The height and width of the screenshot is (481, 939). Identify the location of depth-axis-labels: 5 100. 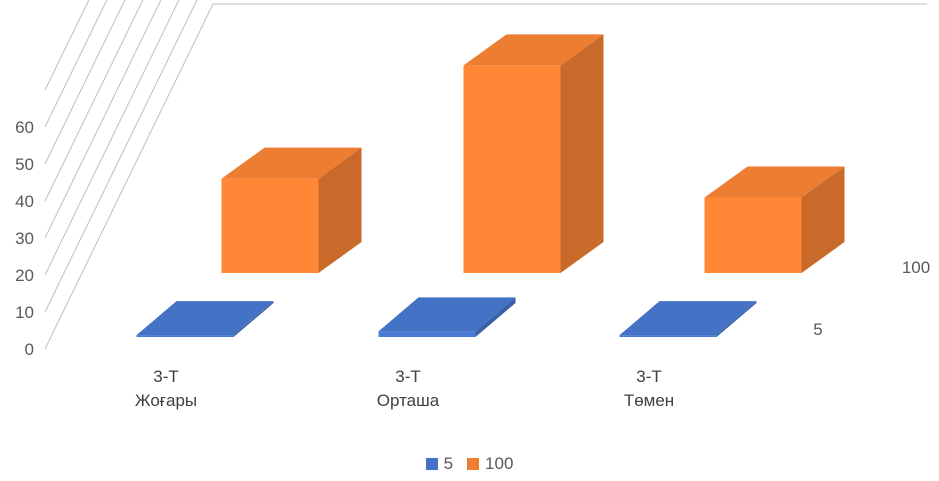
(871, 298).